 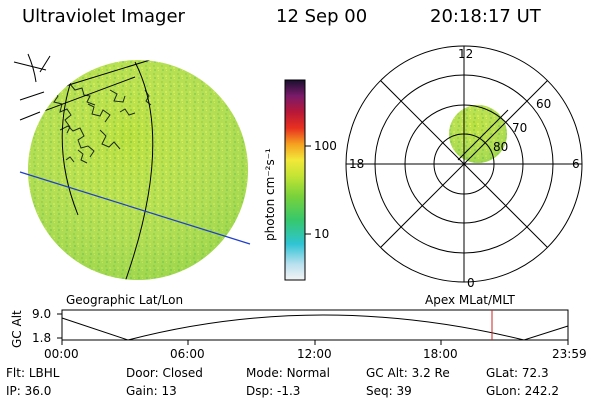 I want to click on color-bar, so click(x=297, y=180).